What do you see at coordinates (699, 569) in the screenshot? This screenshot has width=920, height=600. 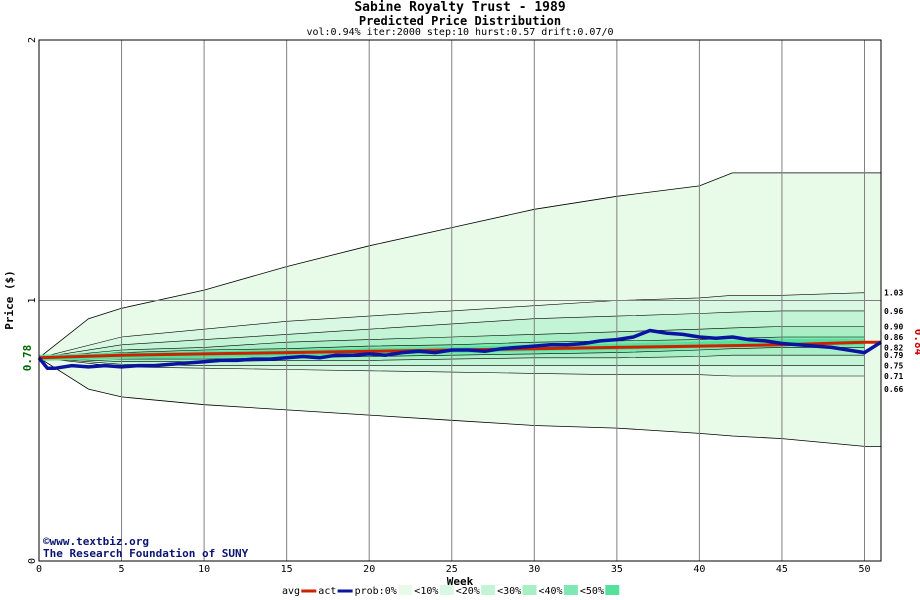 I see `x-tick-label: 40` at bounding box center [699, 569].